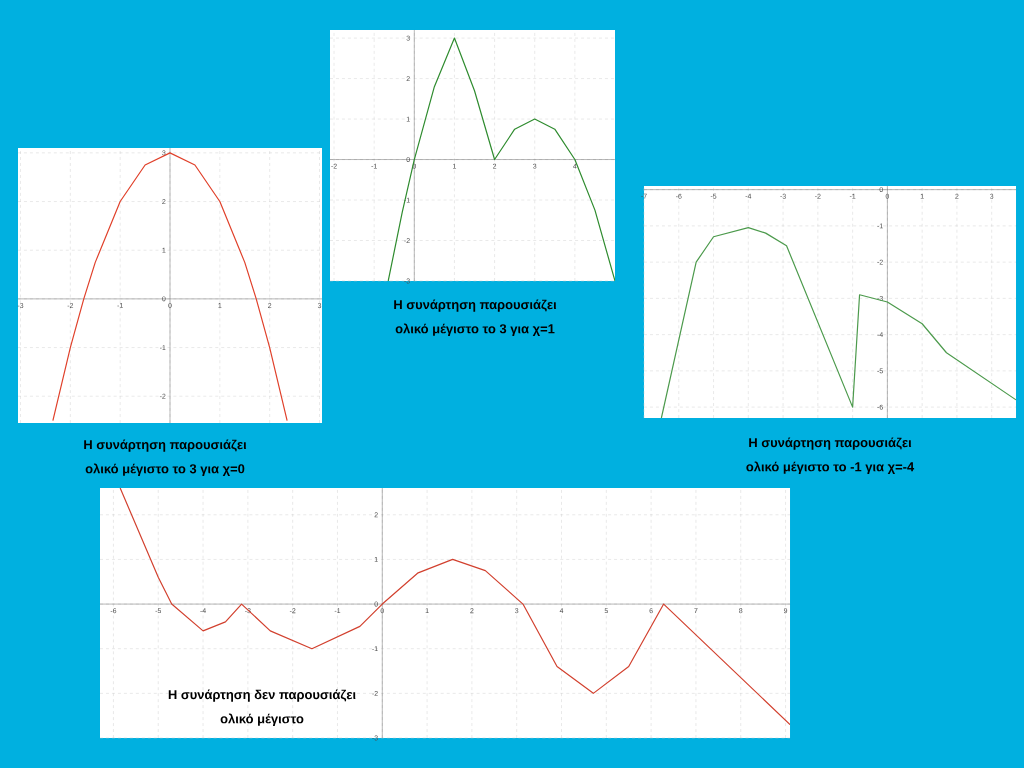  What do you see at coordinates (830, 467) in the screenshot?
I see `text: ολικό μέγιστο το -1 για χ=-4` at bounding box center [830, 467].